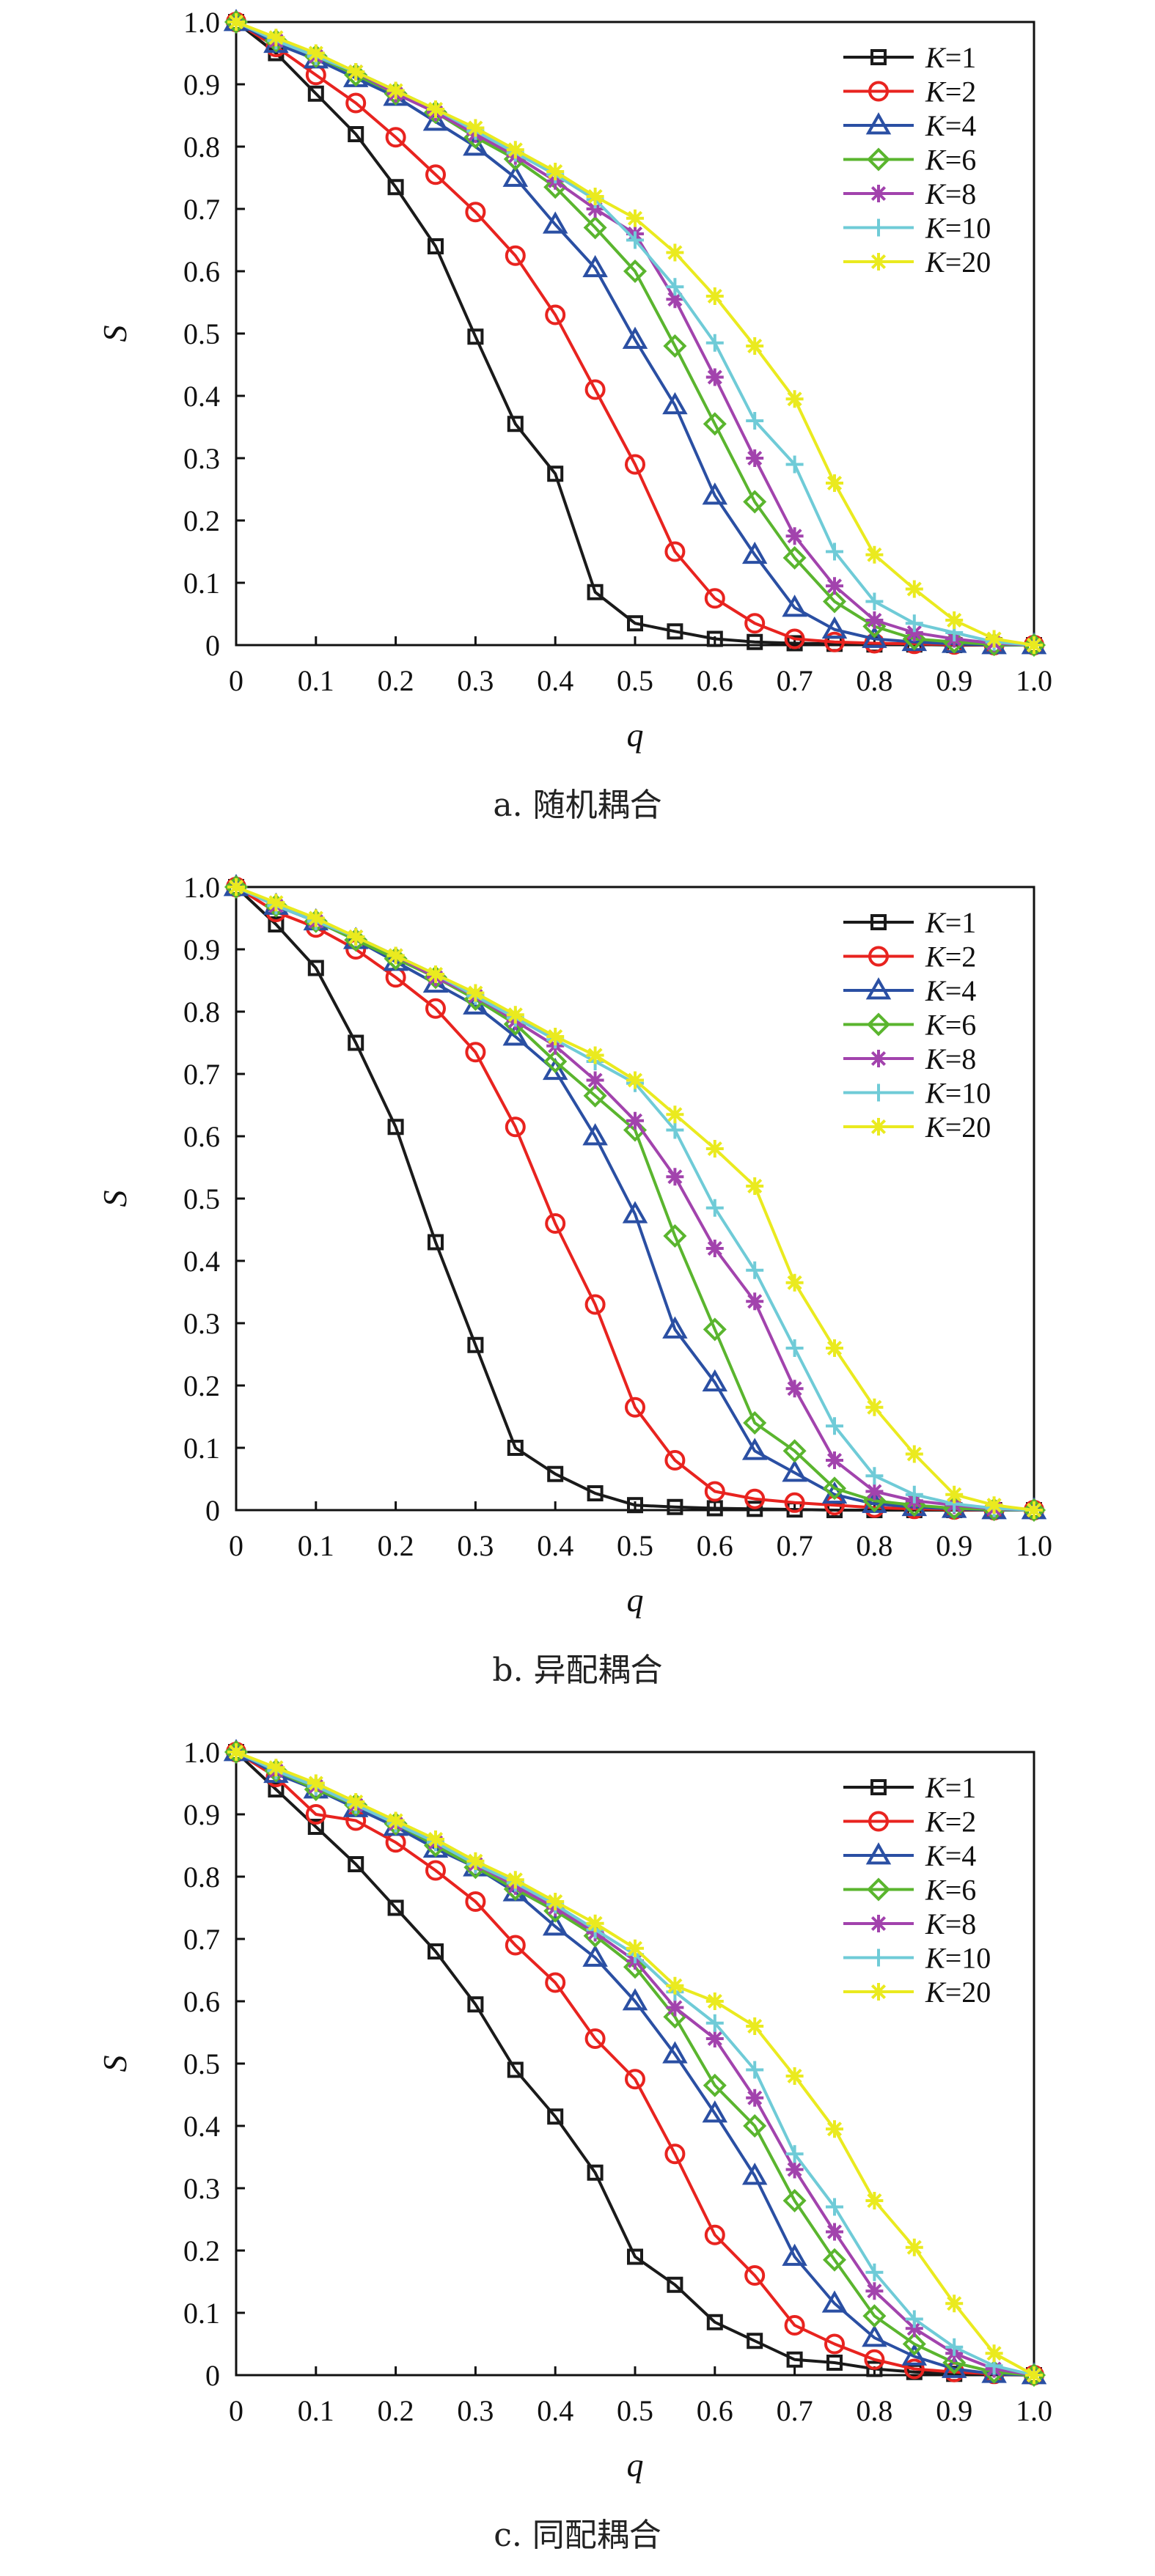  Describe the element at coordinates (555, 2410) in the screenshot. I see `x-tick-label: 0.4` at that location.